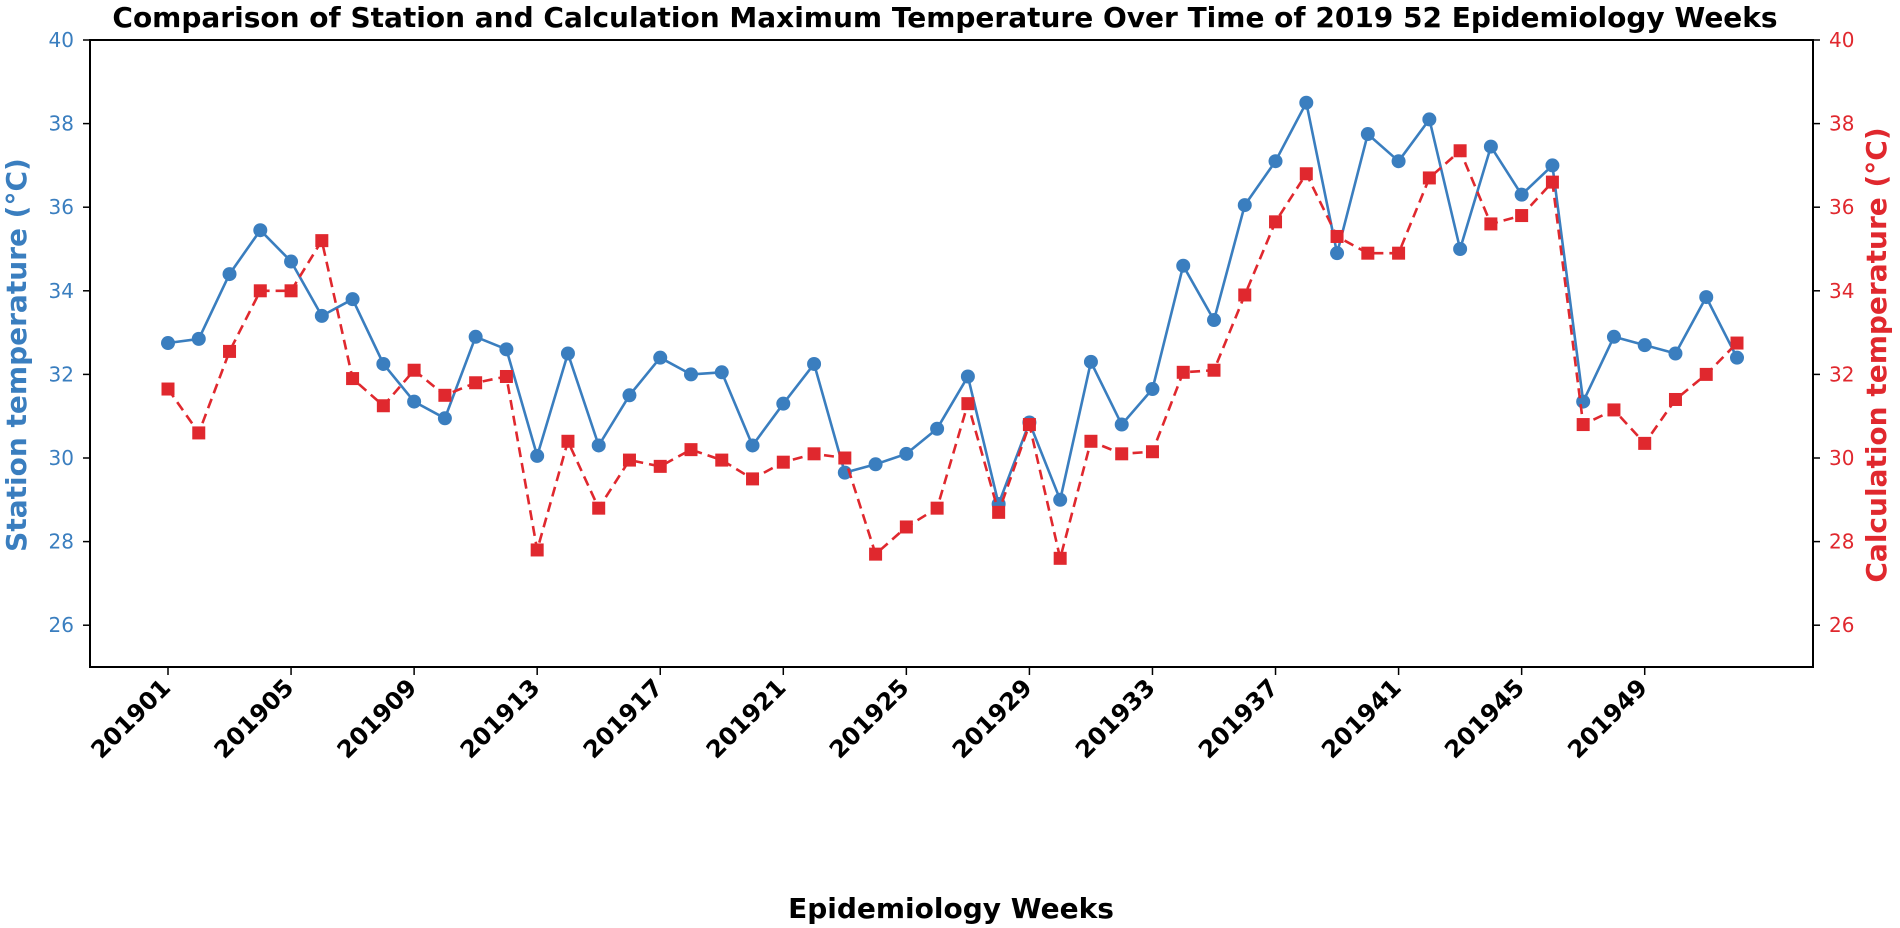 The image size is (1900, 928). Describe the element at coordinates (1841, 207) in the screenshot. I see `y-right-tick-label: 36` at that location.